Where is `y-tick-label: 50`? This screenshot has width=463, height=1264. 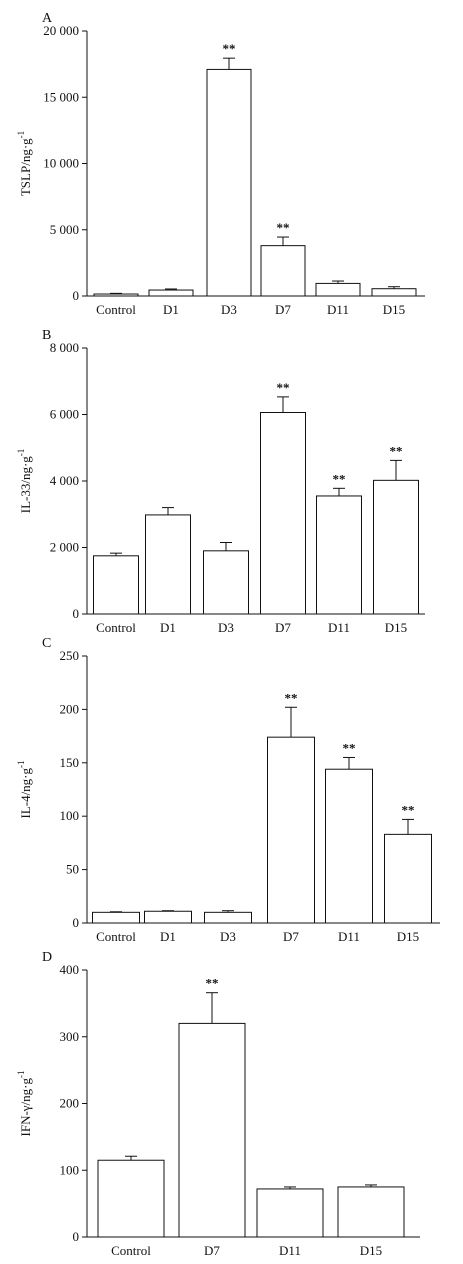 y-tick-label: 50 is located at coordinates (72, 869).